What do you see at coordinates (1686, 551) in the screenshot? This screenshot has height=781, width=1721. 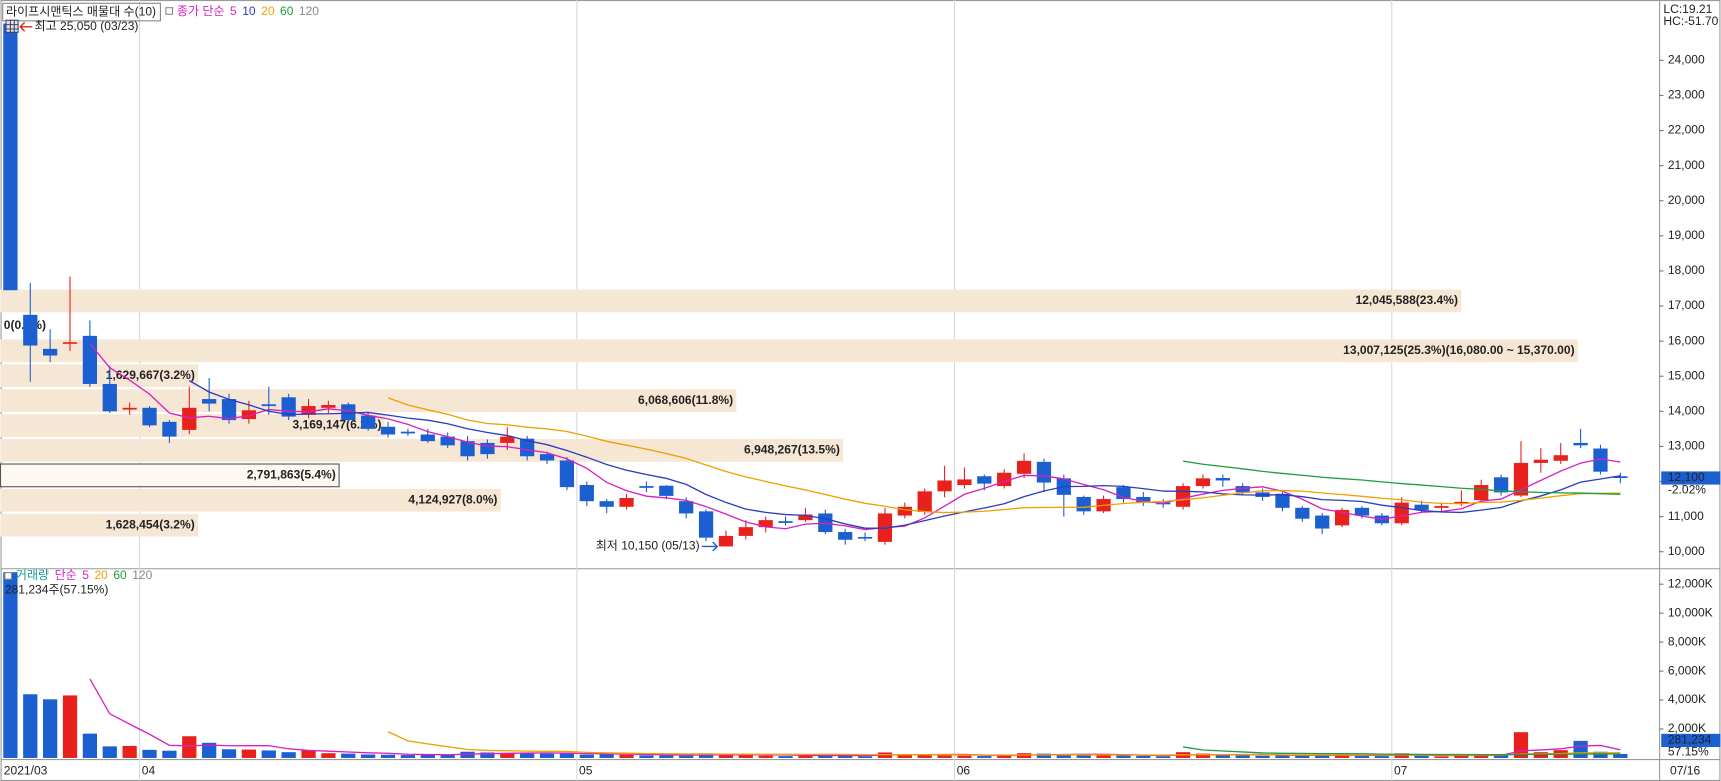 I see `y-tick-label: 10,000` at bounding box center [1686, 551].